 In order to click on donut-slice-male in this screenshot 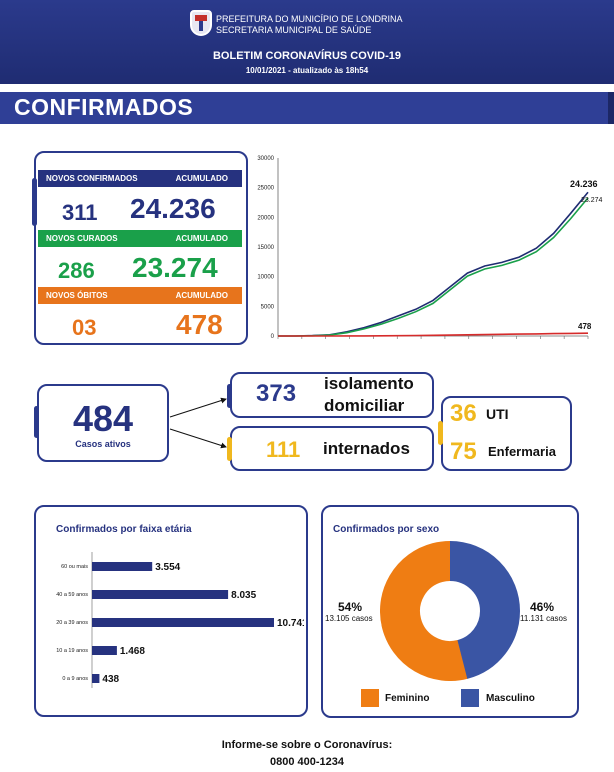, I will do `click(450, 611)`.